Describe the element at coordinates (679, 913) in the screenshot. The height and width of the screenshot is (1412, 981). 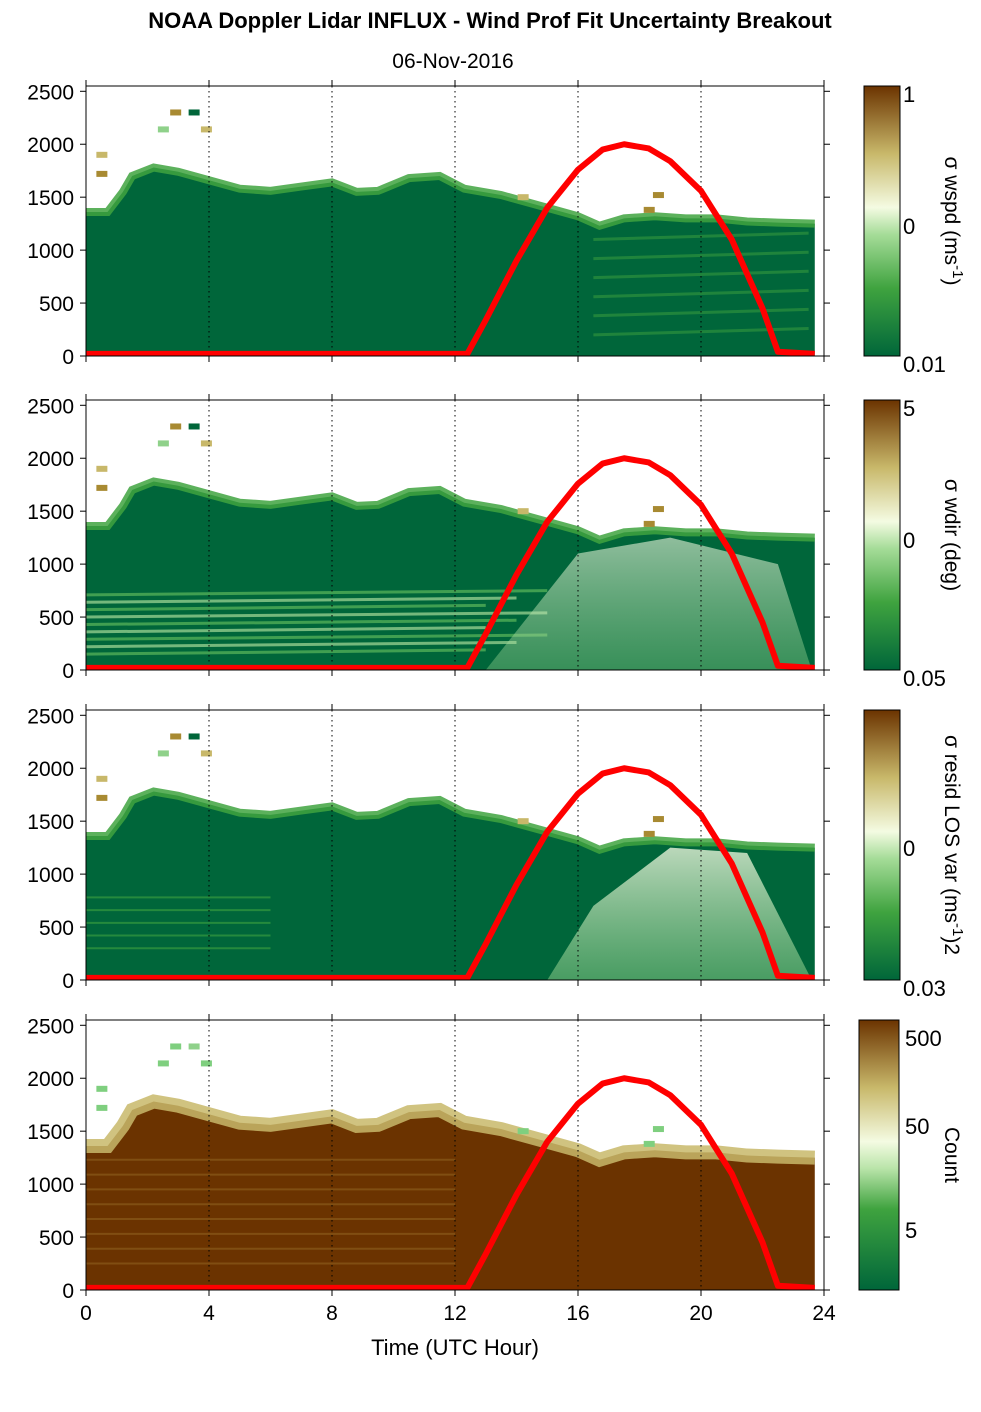
I see `daytime-texture` at that location.